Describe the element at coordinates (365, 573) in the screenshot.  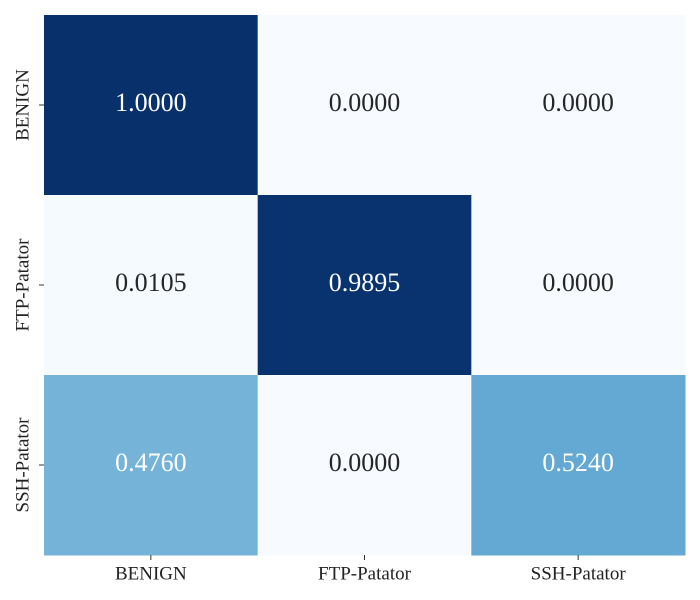
I see `x-tick-label: FTP-Patator` at that location.